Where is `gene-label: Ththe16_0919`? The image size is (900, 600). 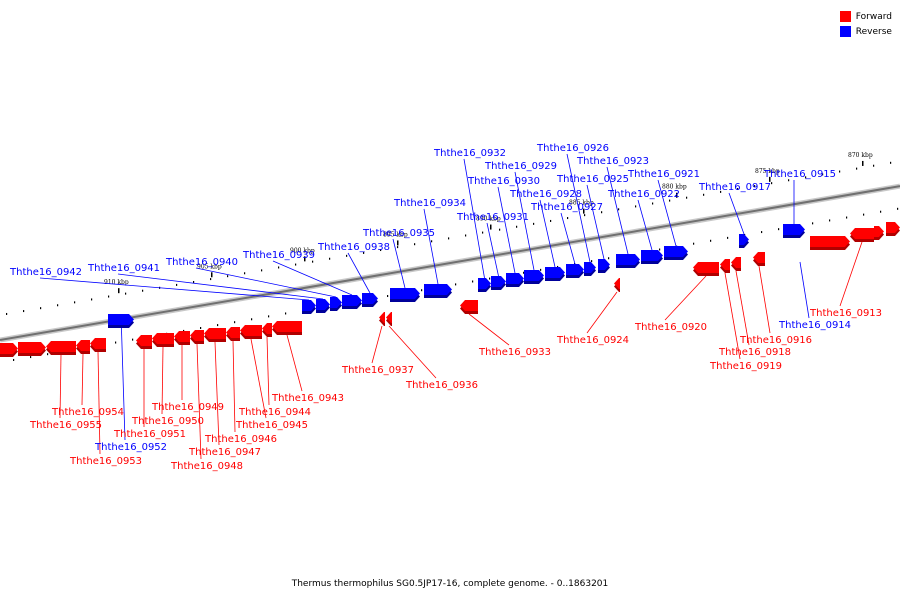
gene-label: Ththe16_0919 is located at coordinates (745, 366).